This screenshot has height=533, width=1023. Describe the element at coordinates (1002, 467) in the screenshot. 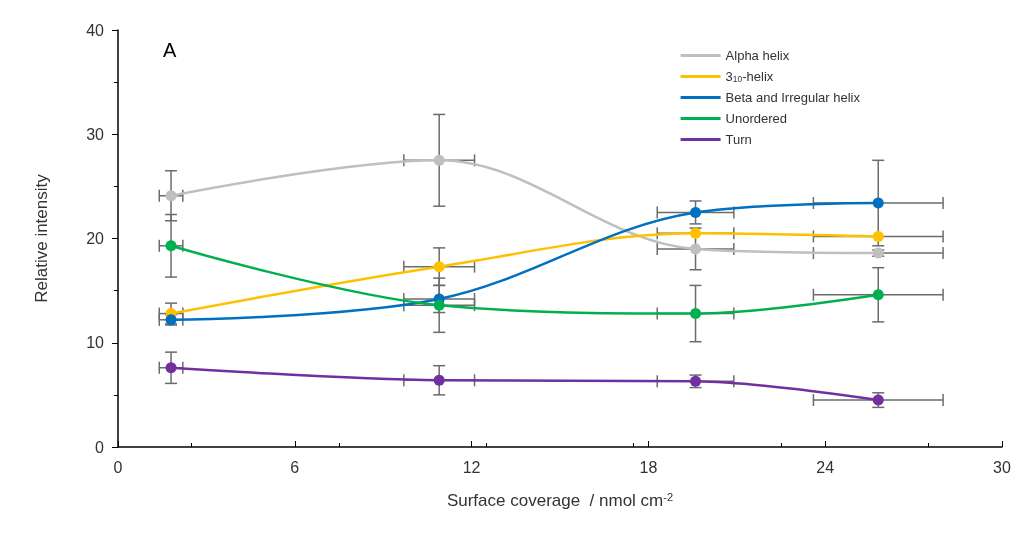

I see `x-tick-label: 30` at that location.